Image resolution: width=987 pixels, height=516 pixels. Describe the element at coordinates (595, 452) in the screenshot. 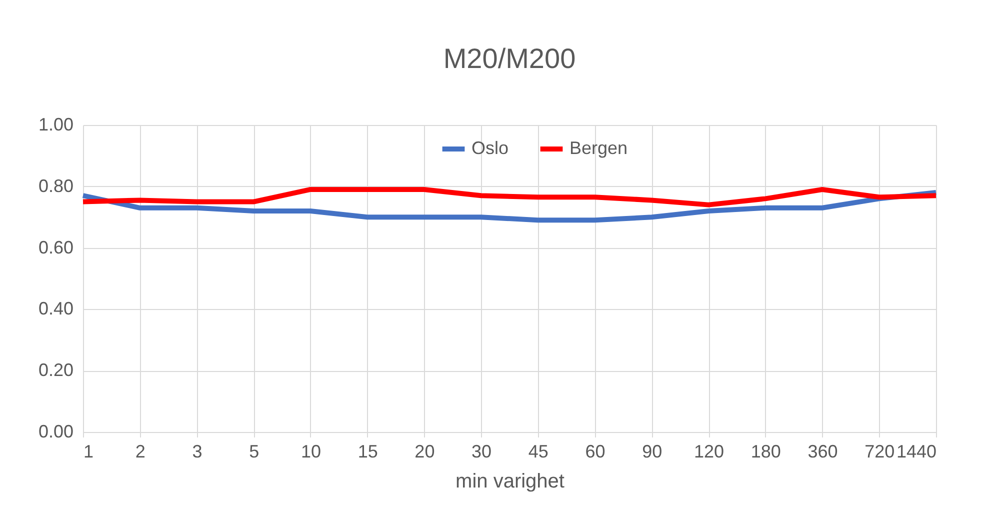

I see `x-tick-label: 60` at that location.